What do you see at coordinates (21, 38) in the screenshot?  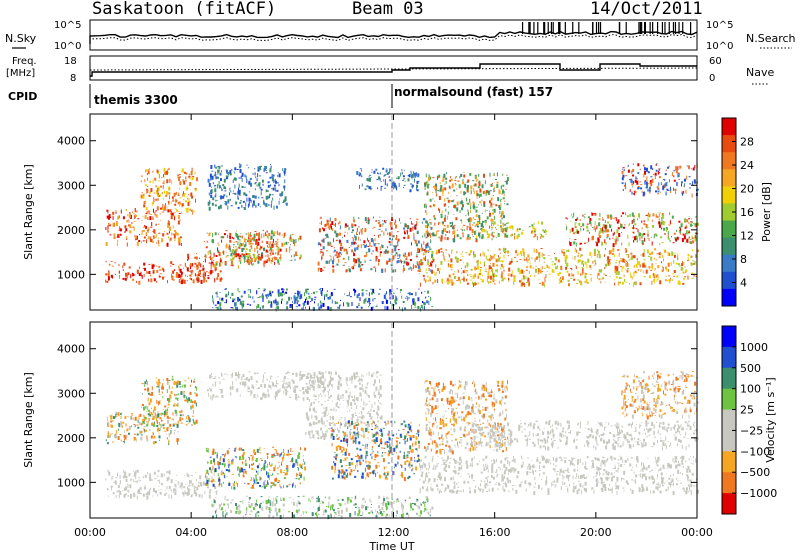 I see `nsky-label: N.Sky` at bounding box center [21, 38].